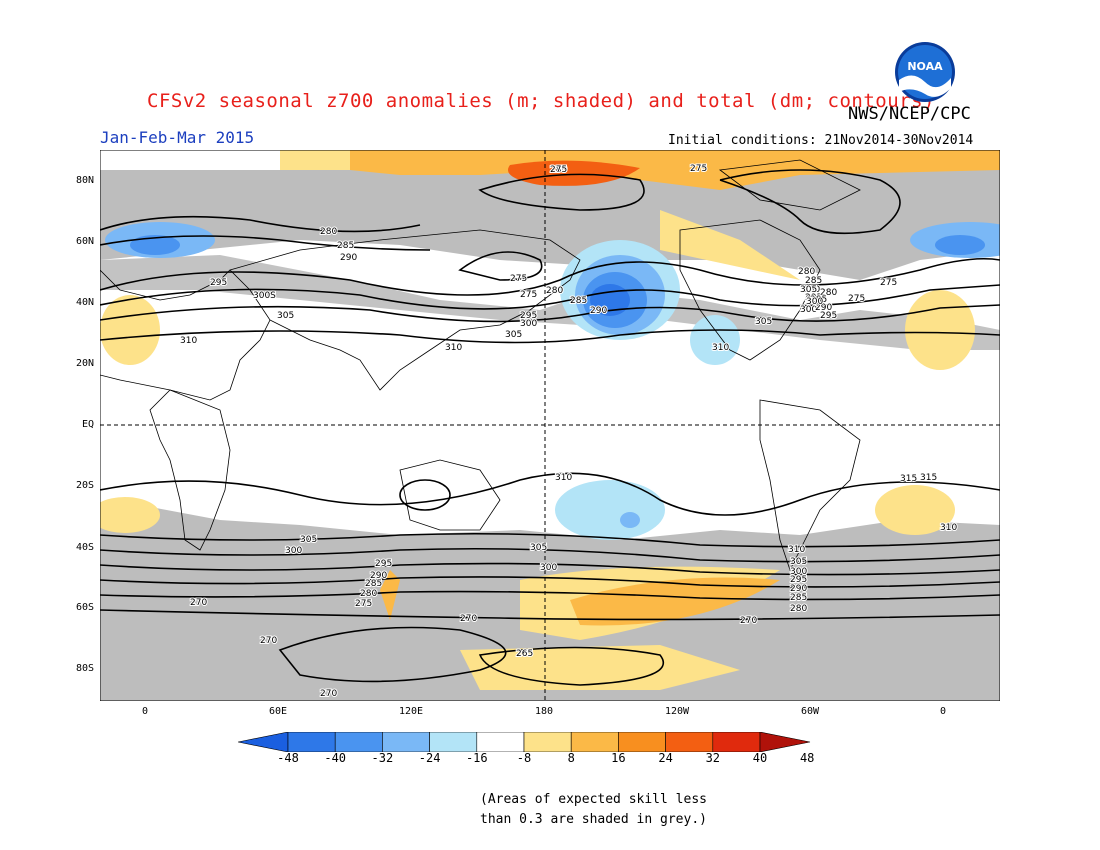 Image resolution: width=1100 pixels, height=850 pixels. Describe the element at coordinates (713, 758) in the screenshot. I see `colorbar-label: 32` at that location.